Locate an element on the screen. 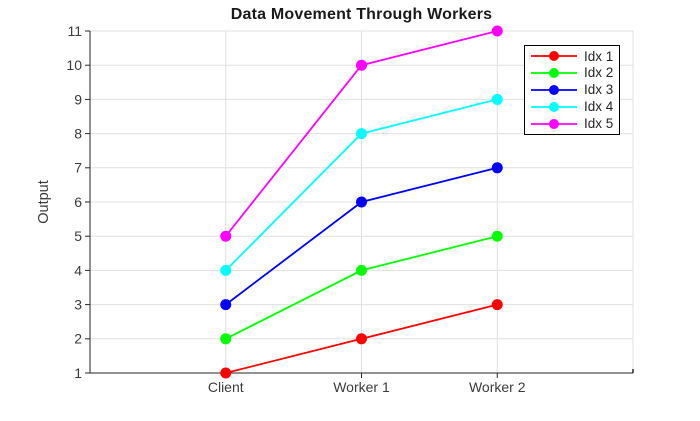 This screenshot has width=700, height=421. legend-item: Idx 3 is located at coordinates (572, 89).